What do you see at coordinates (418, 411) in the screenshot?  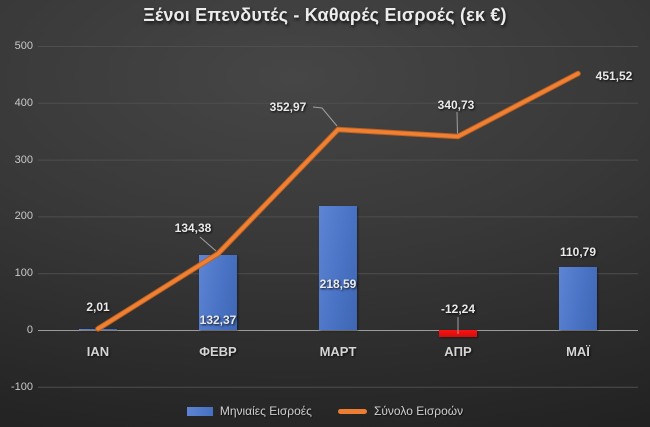 I see `legend-label-total-inflows: Σύνολο Εισροών` at bounding box center [418, 411].